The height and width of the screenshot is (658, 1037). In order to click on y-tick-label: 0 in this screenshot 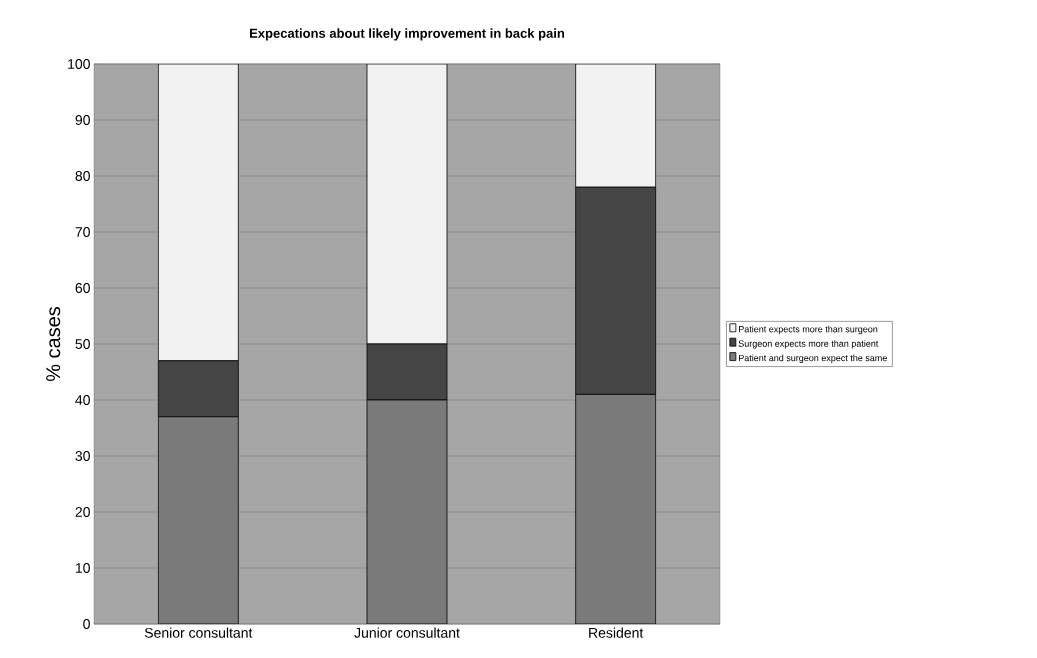, I will do `click(86, 624)`.